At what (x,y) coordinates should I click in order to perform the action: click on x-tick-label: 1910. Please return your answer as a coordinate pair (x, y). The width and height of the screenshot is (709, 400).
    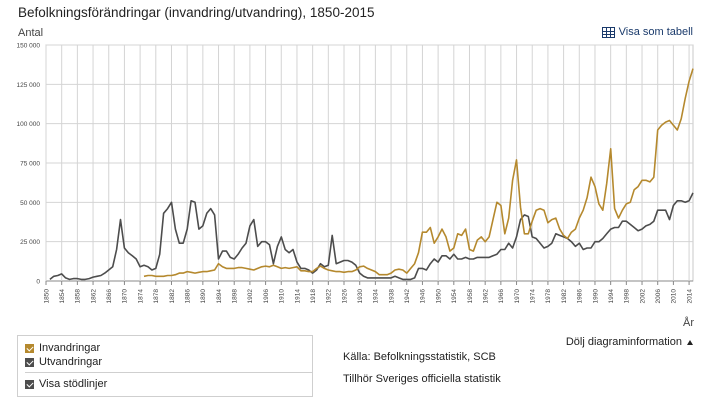
    Looking at the image, I should click on (282, 296).